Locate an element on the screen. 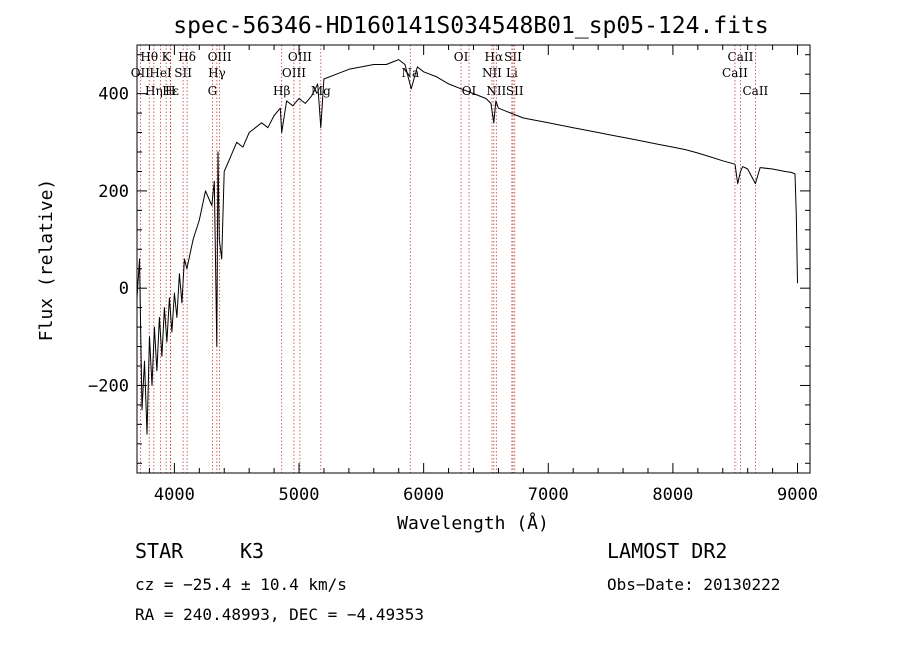 The height and width of the screenshot is (654, 900). x-tick-label: 9000 is located at coordinates (797, 495).